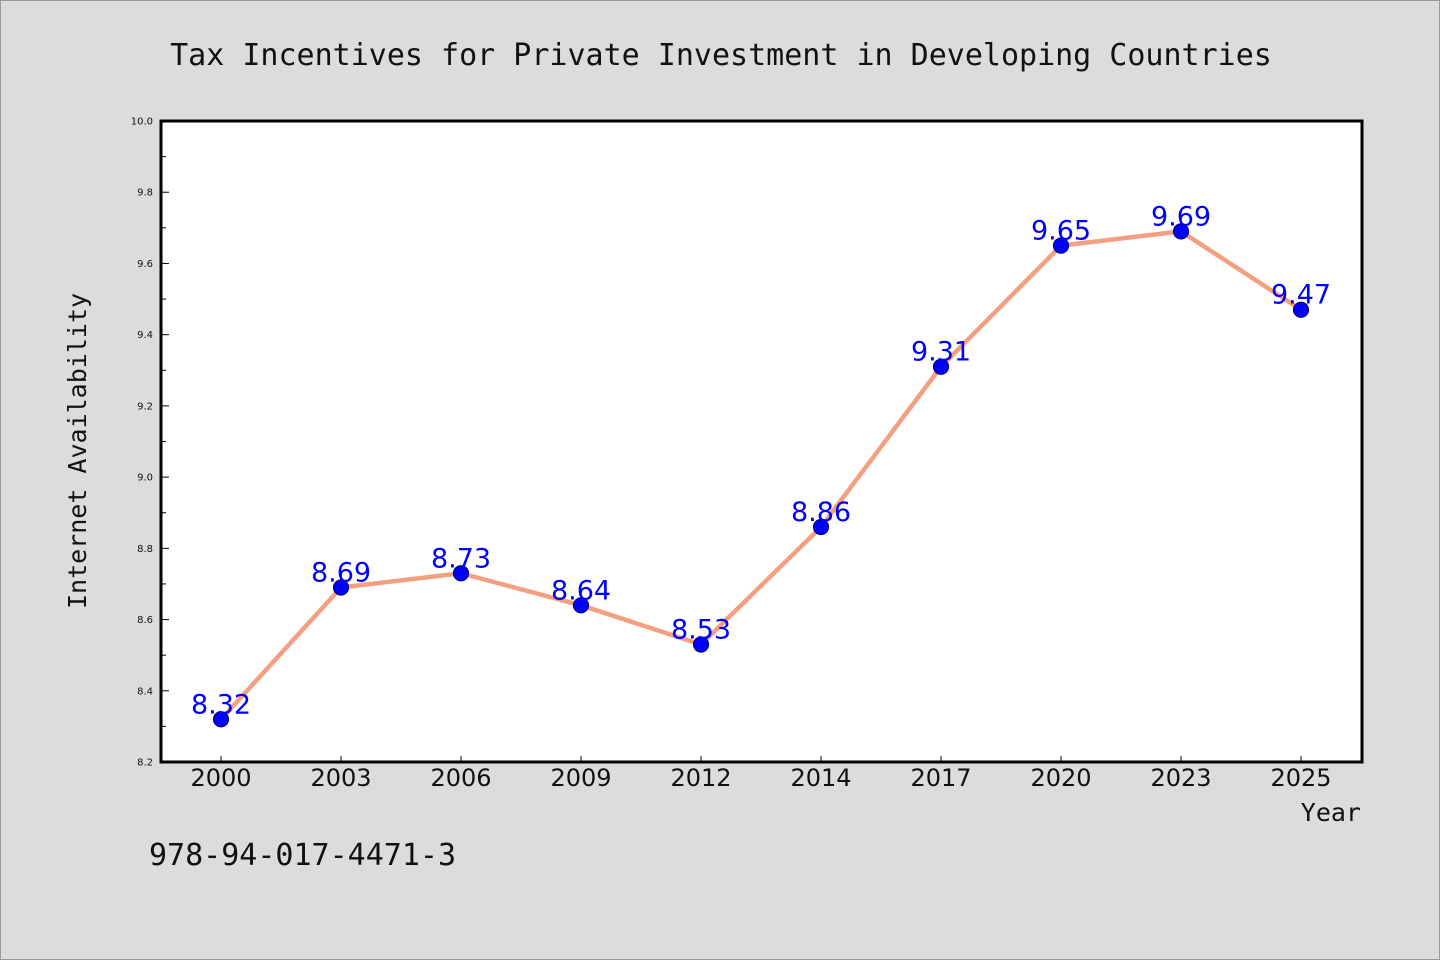 The height and width of the screenshot is (960, 1440). What do you see at coordinates (145, 193) in the screenshot?
I see `y-tick-label: 9.8` at bounding box center [145, 193].